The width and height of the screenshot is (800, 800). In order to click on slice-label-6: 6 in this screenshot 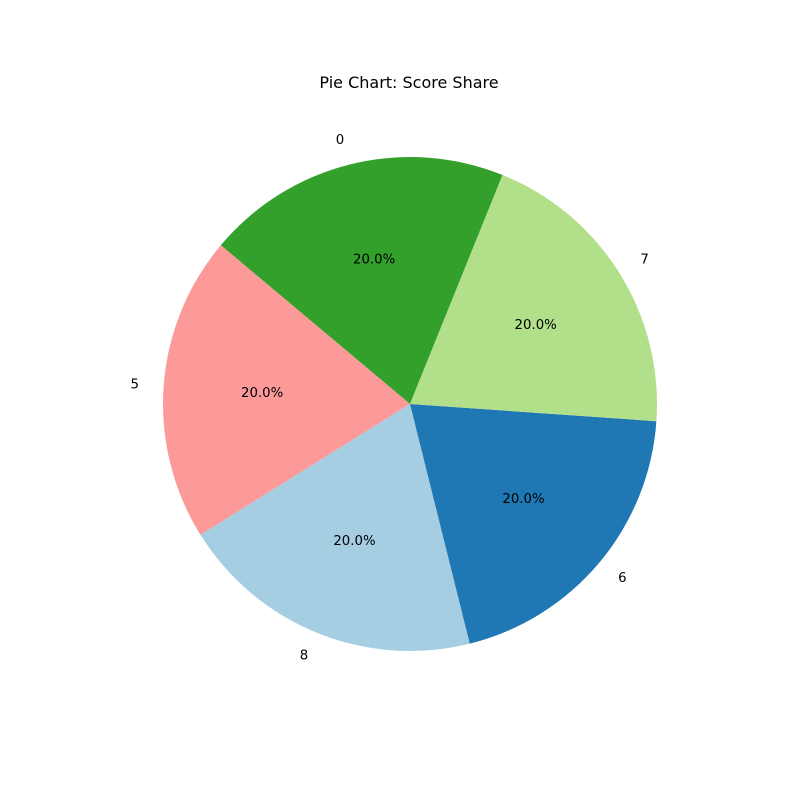, I will do `click(622, 578)`.